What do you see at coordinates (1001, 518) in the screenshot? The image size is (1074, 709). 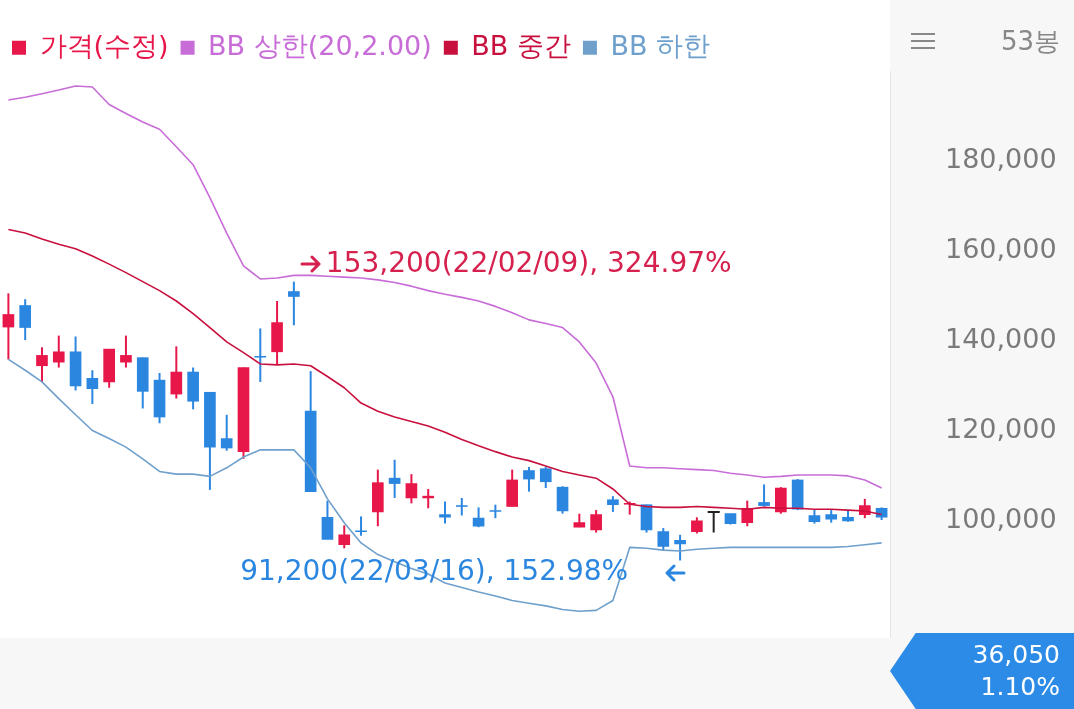 I see `y-tick-label: 100,000` at bounding box center [1001, 518].